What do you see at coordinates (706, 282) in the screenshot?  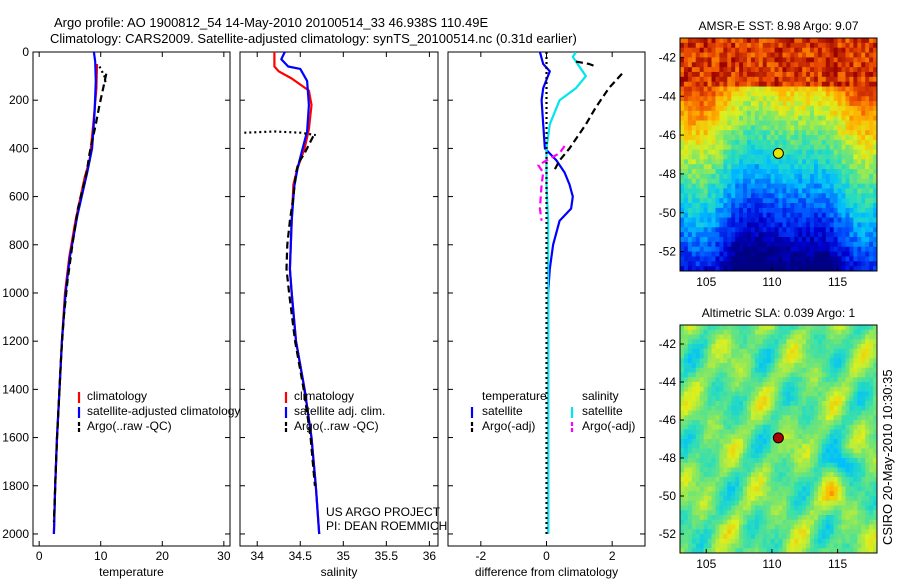 I see `map-x-tick-label: 105` at bounding box center [706, 282].